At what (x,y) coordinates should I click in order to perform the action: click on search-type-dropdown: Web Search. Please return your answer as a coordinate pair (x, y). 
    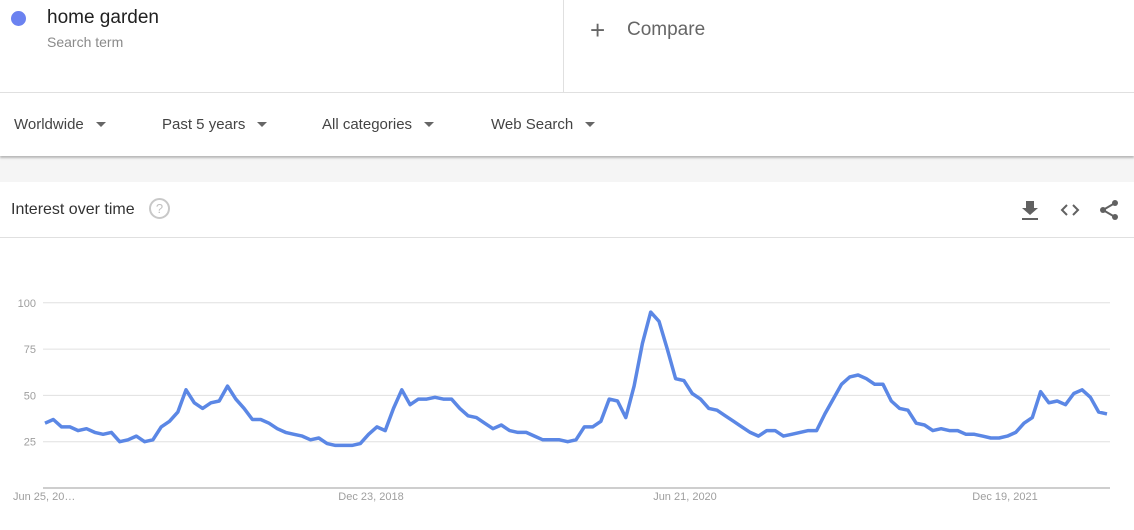
    Looking at the image, I should click on (543, 124).